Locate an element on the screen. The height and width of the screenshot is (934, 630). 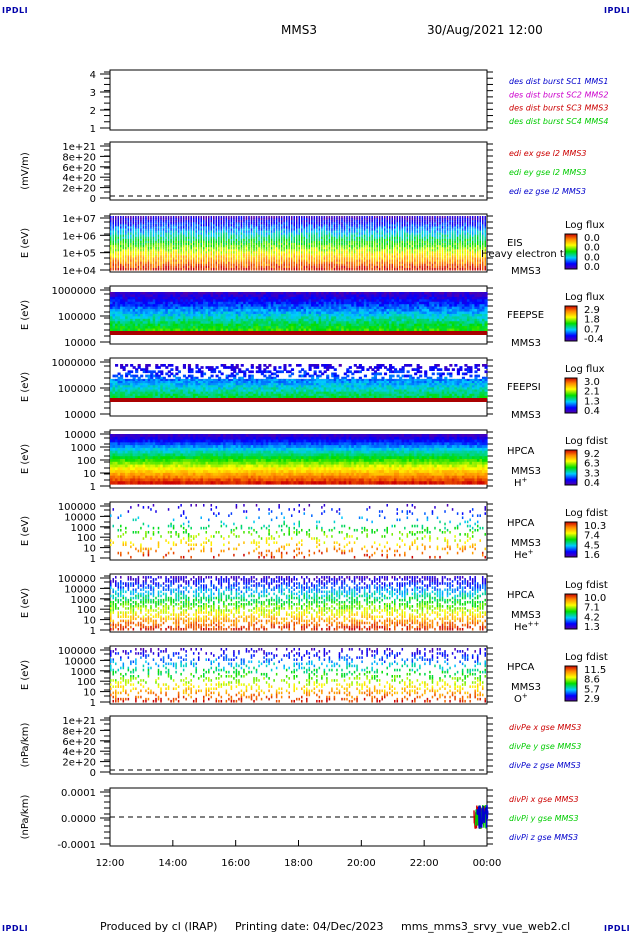
y-tick-label: 6e+20 is located at coordinates (79, 168).